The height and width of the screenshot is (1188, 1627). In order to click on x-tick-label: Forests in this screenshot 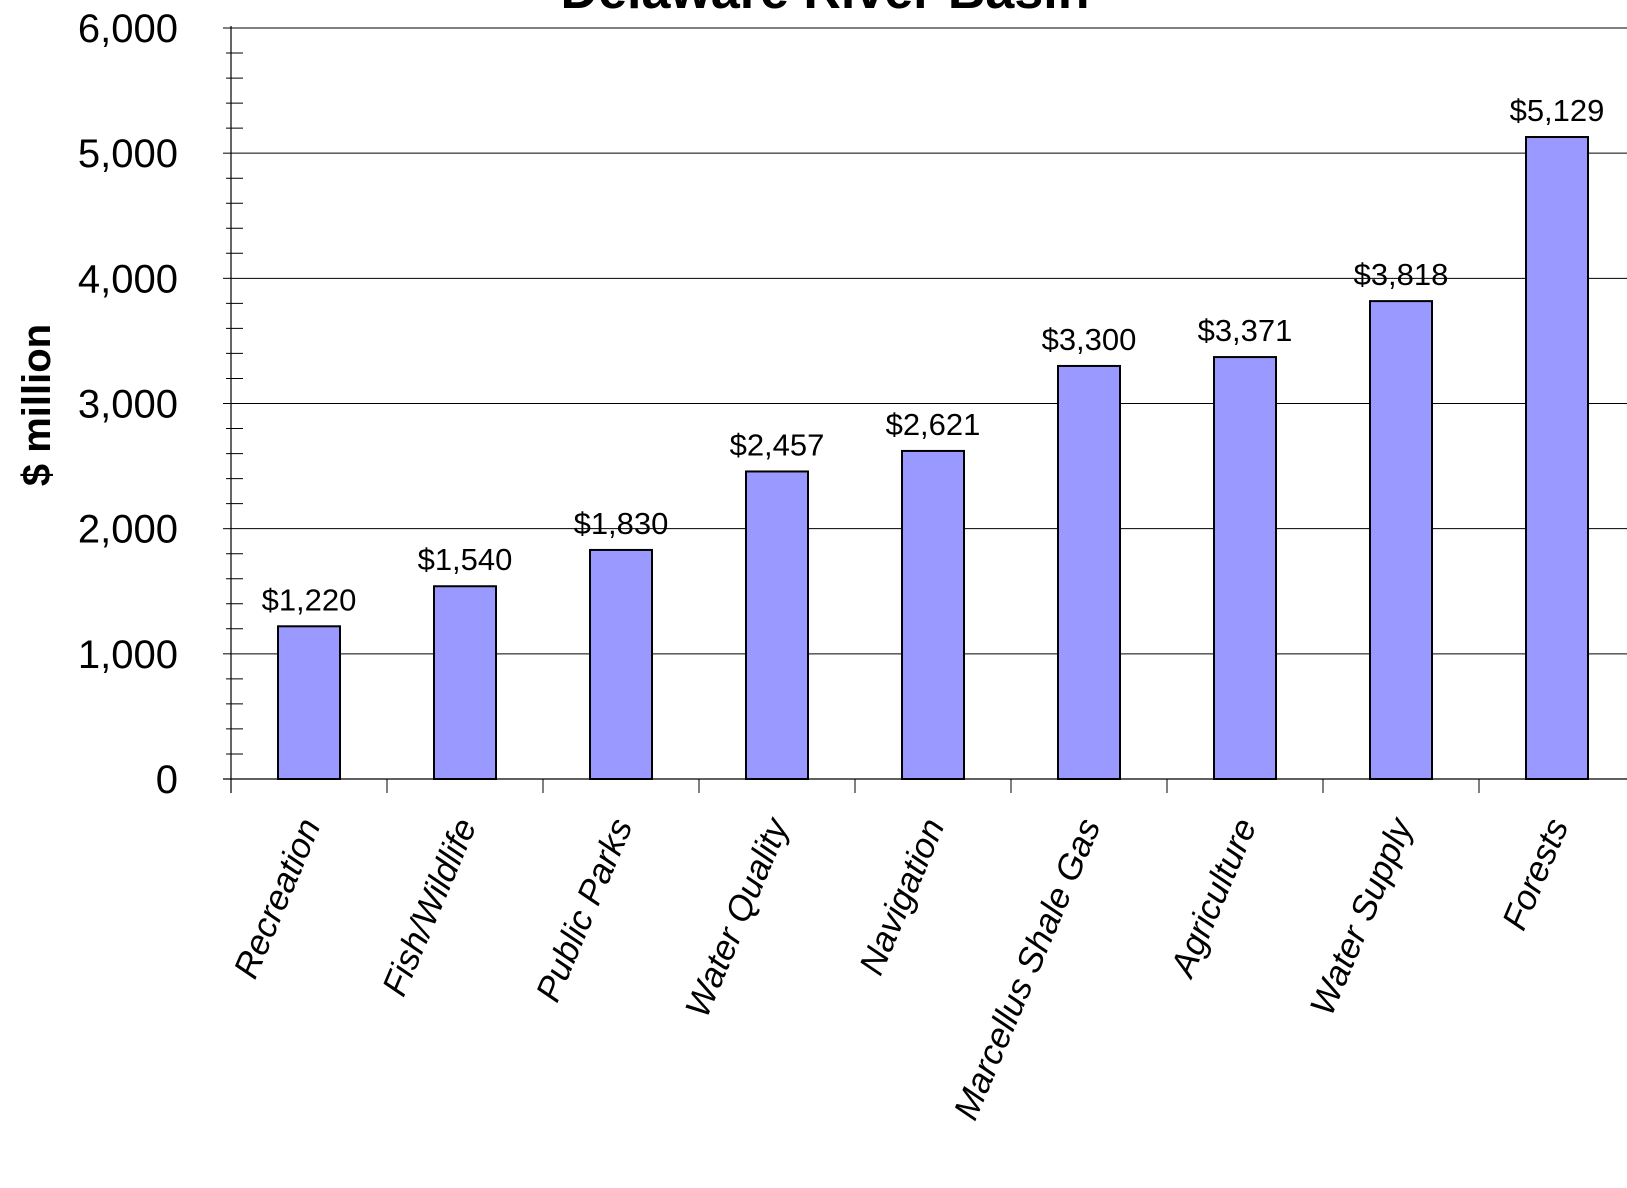, I will do `click(1535, 874)`.